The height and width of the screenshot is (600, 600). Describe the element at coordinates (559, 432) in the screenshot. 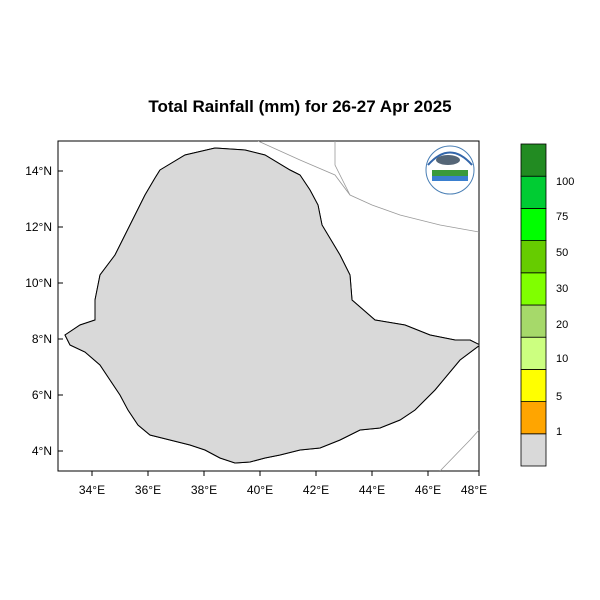

I see `colorbar-label: 1` at that location.